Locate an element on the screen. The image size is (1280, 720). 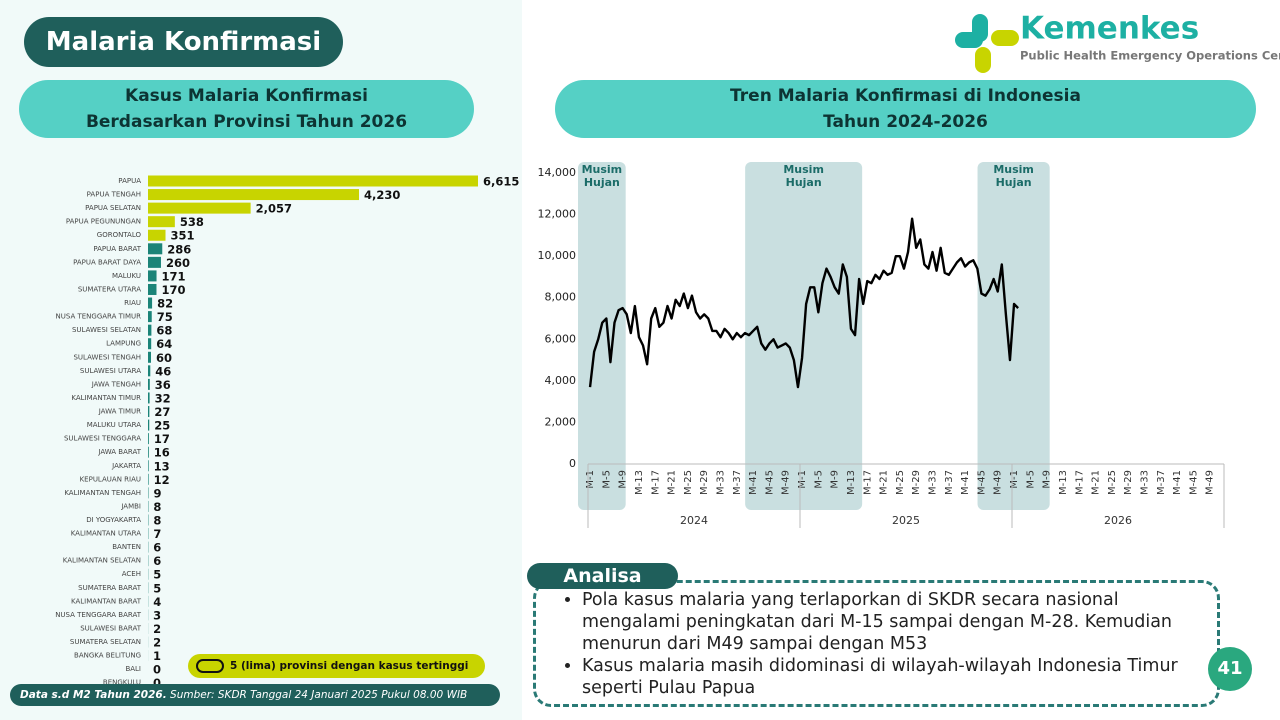
y-tick-label: KALIMANTAN SELATAN is located at coordinates (102, 561).